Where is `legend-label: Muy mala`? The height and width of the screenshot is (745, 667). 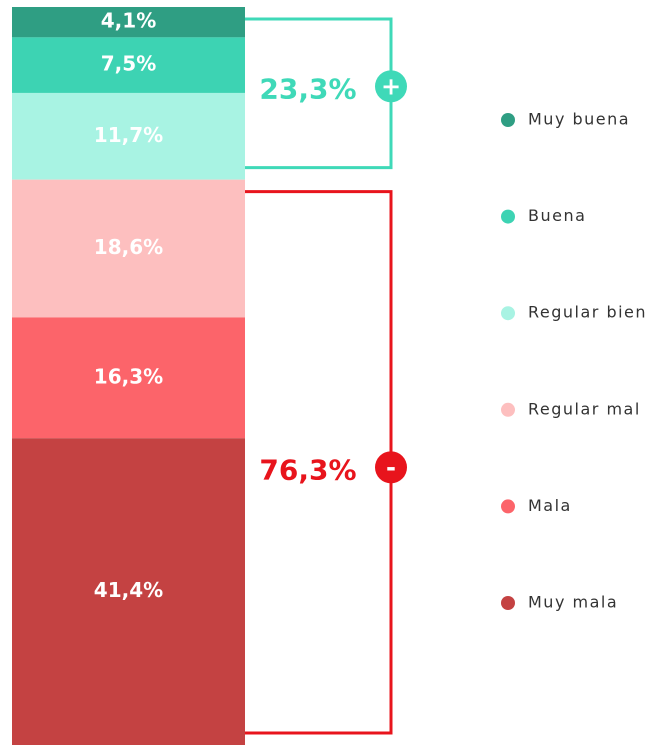 legend-label: Muy mala is located at coordinates (573, 602).